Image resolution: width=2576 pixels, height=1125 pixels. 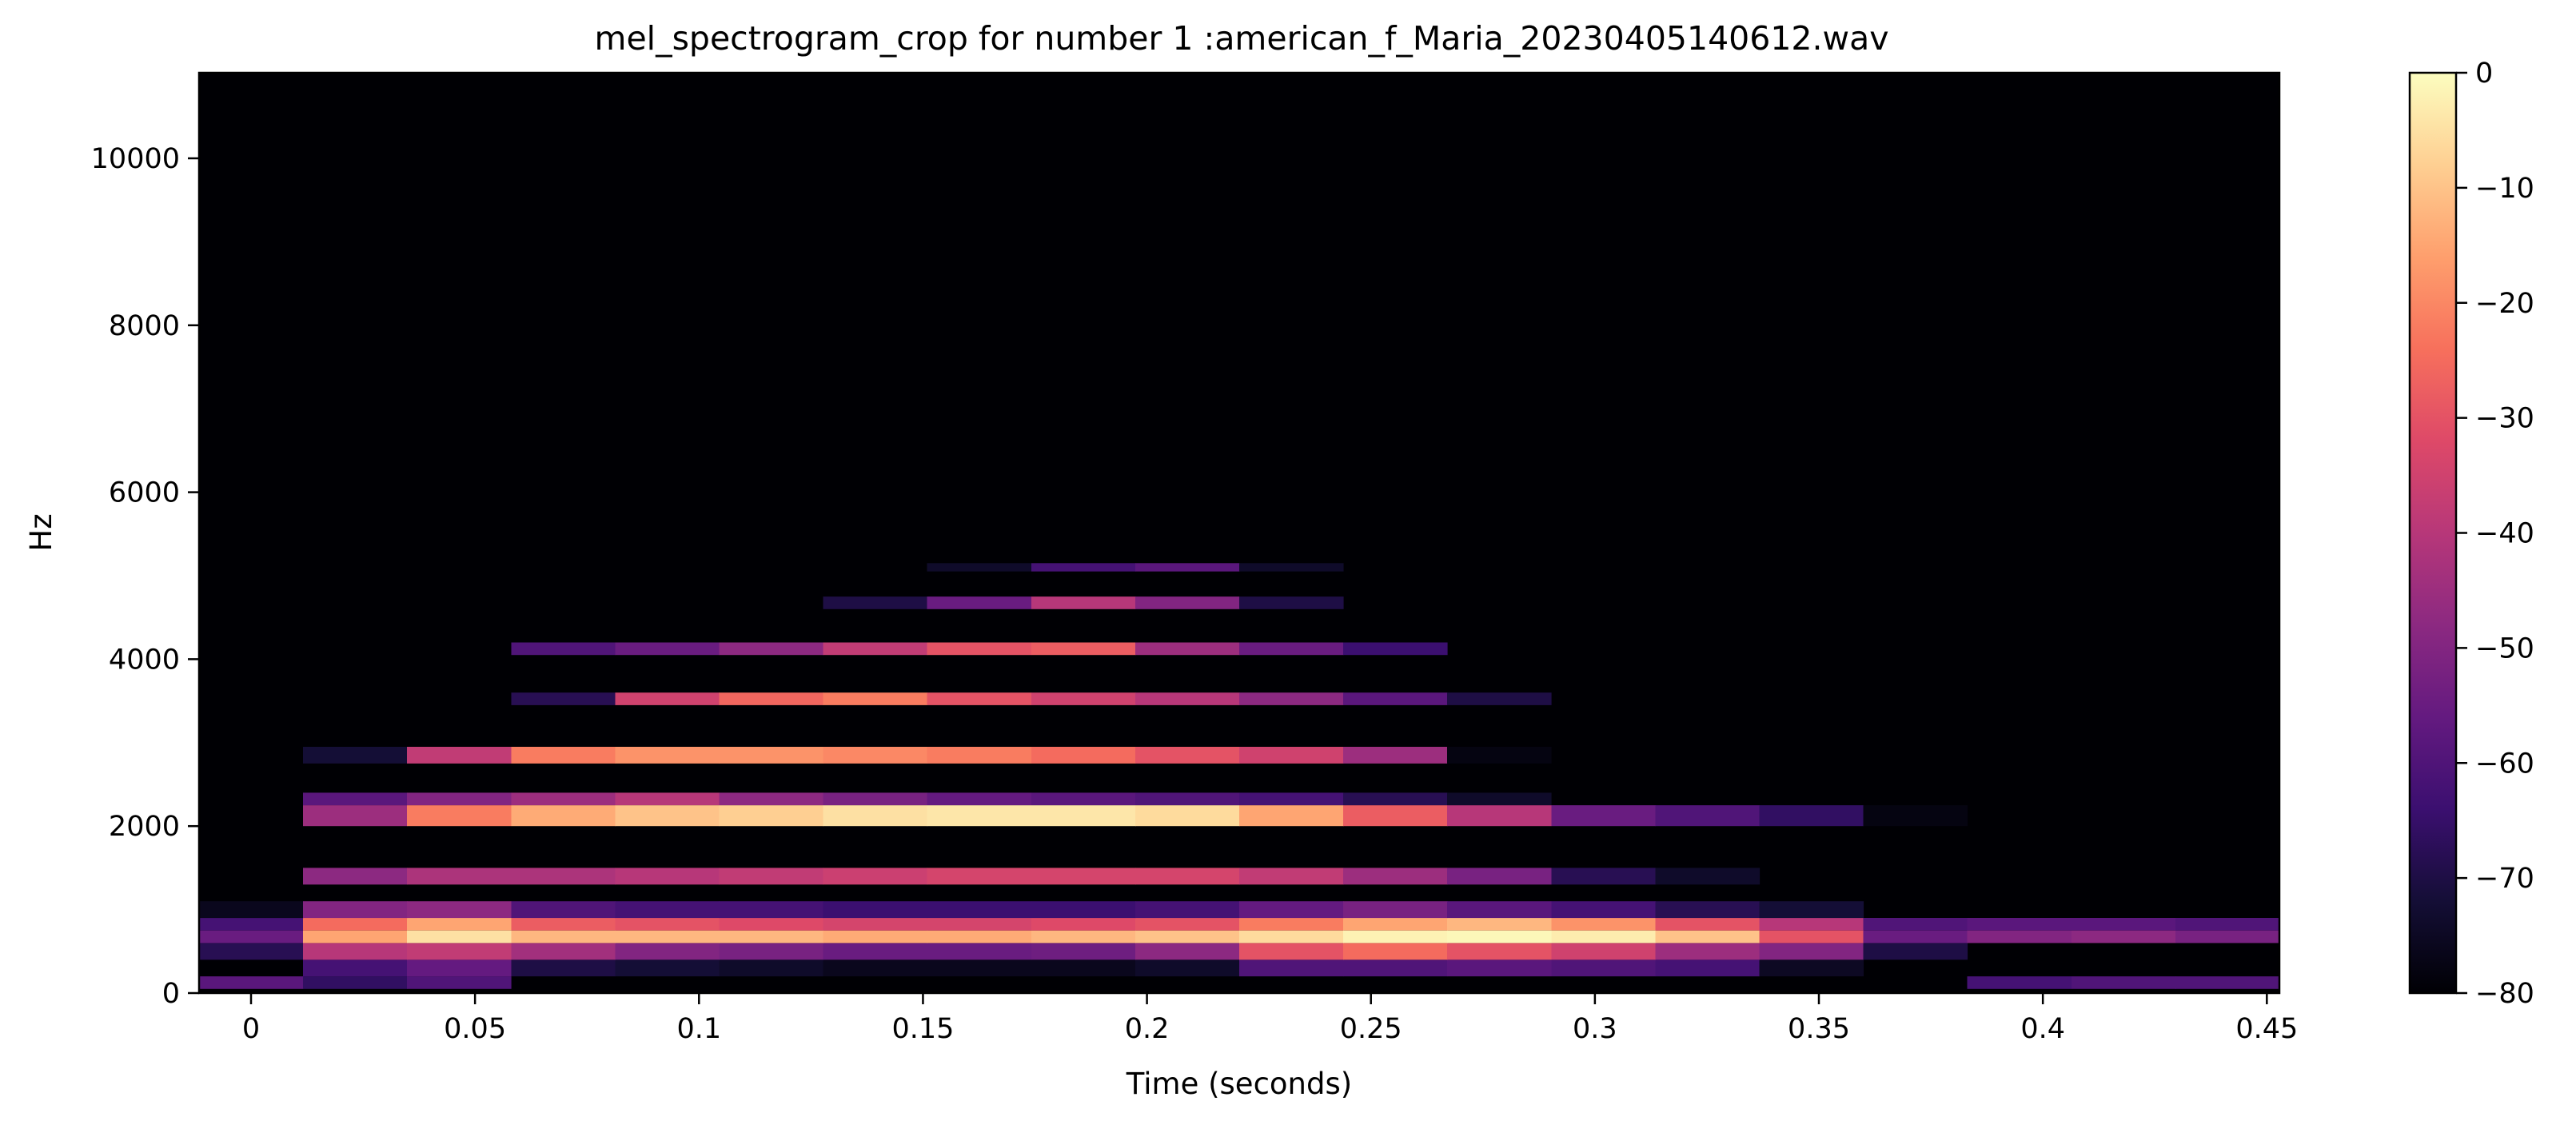 I want to click on heatmap-cell-b12-t10, so click(x=1291, y=602).